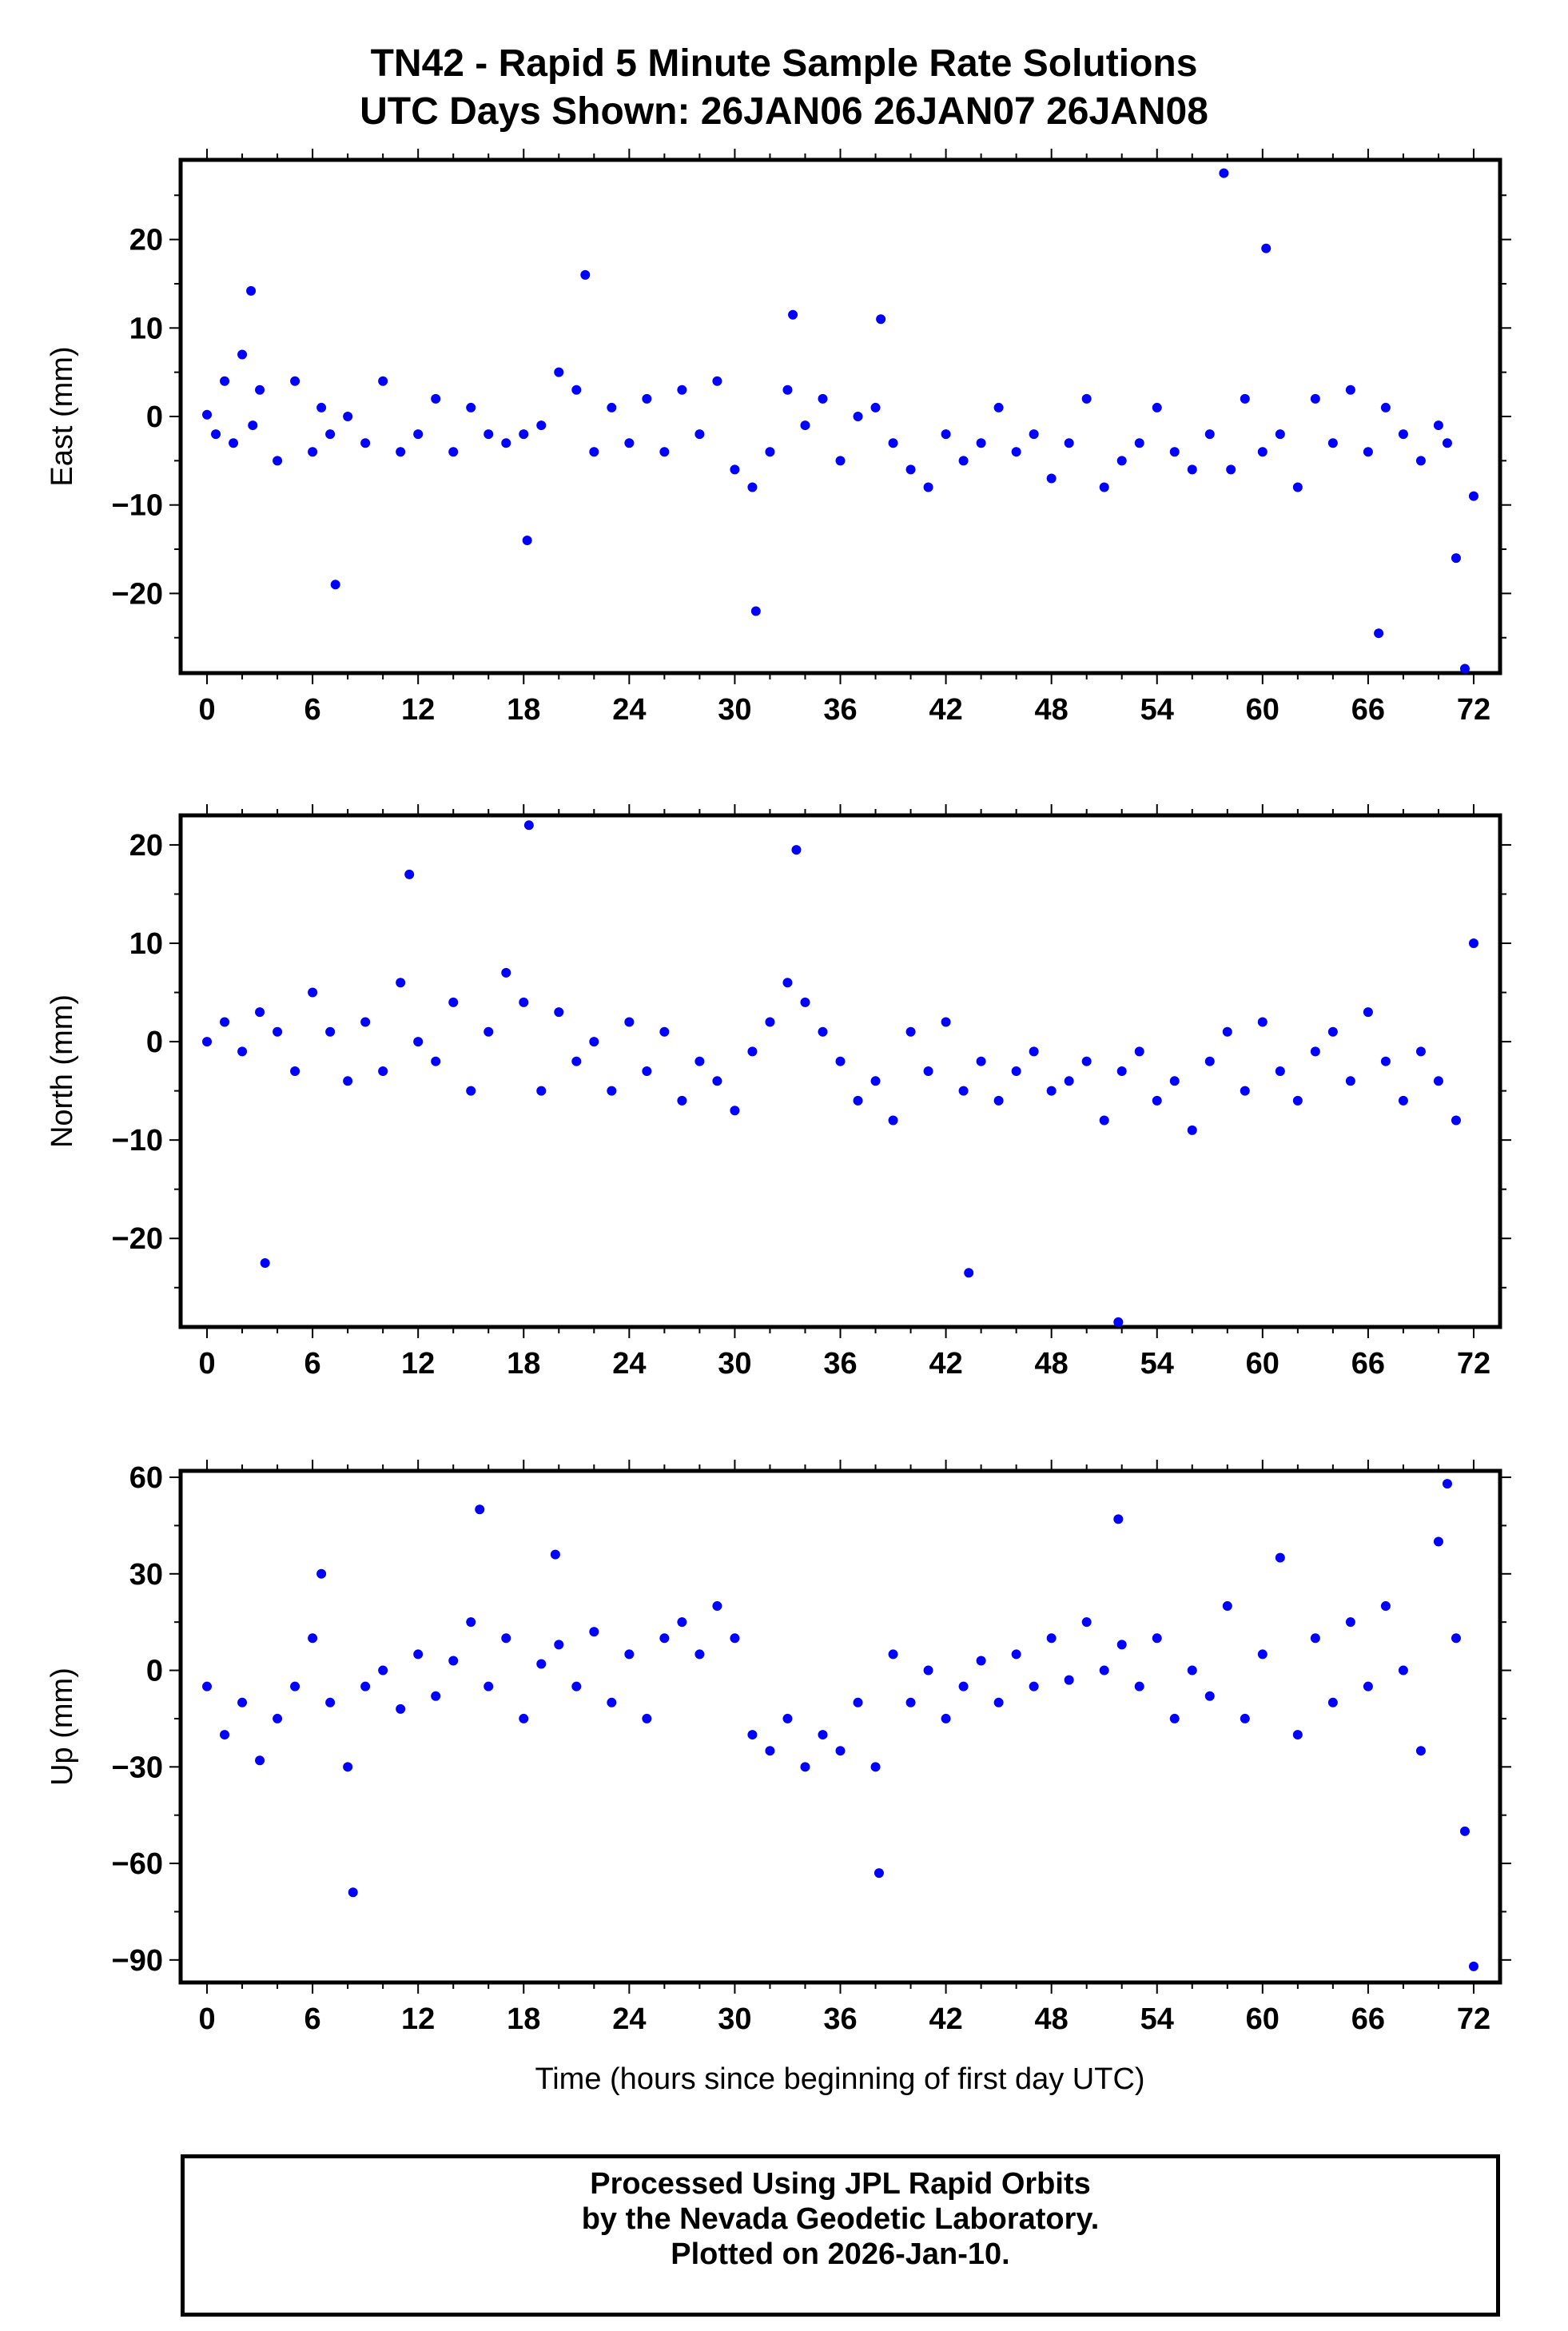 This screenshot has height=2331, width=1568. What do you see at coordinates (945, 2019) in the screenshot?
I see `up-x-tick-label: 42` at bounding box center [945, 2019].